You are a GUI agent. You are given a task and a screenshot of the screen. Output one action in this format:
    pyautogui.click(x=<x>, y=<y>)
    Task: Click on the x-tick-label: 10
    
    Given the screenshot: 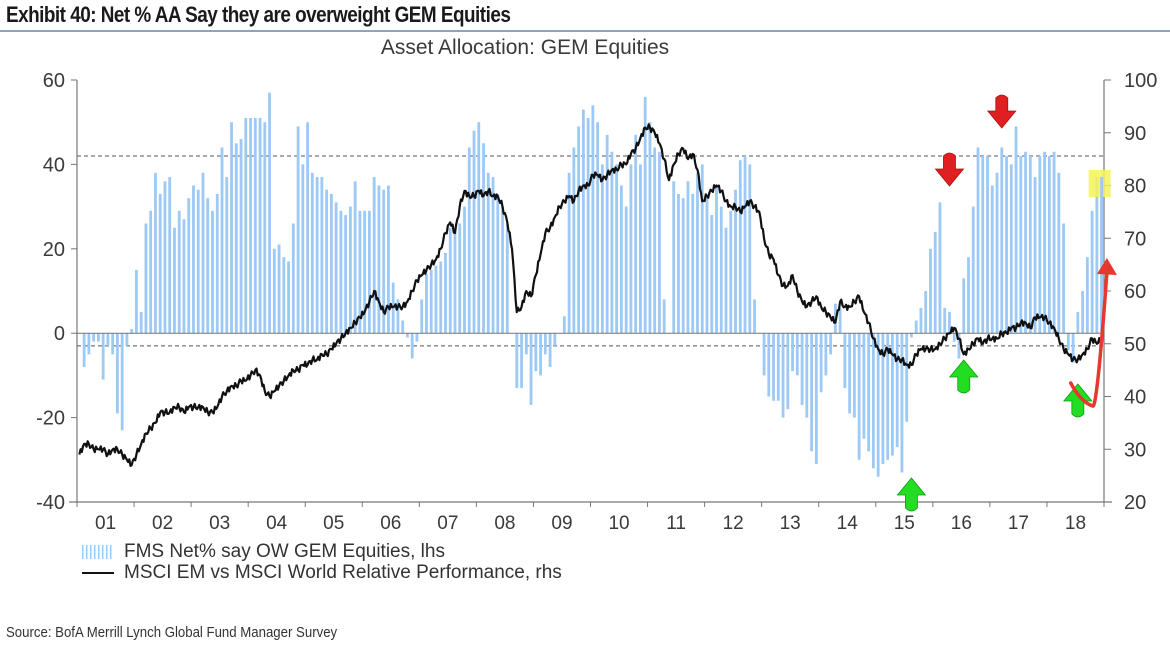 What is the action you would take?
    pyautogui.click(x=618, y=523)
    